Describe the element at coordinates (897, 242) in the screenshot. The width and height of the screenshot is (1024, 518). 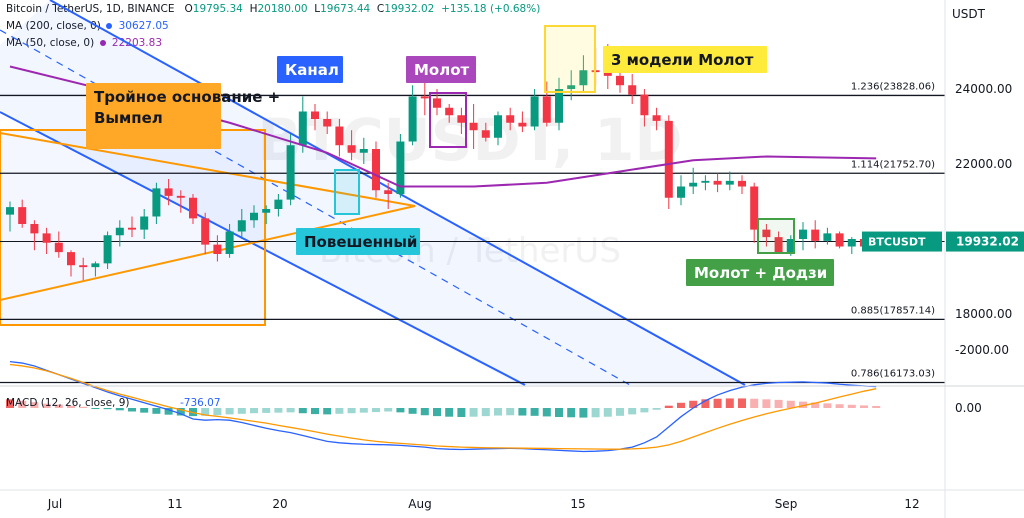
I see `symbol-tag-text: BTCUSDT` at that location.